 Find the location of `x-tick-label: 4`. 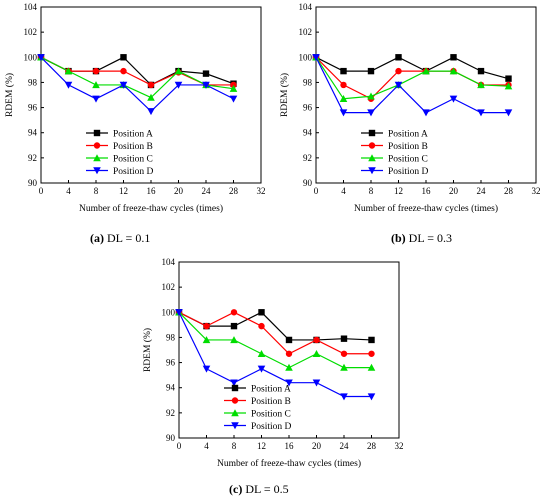

x-tick-label: 4 is located at coordinates (68, 191).